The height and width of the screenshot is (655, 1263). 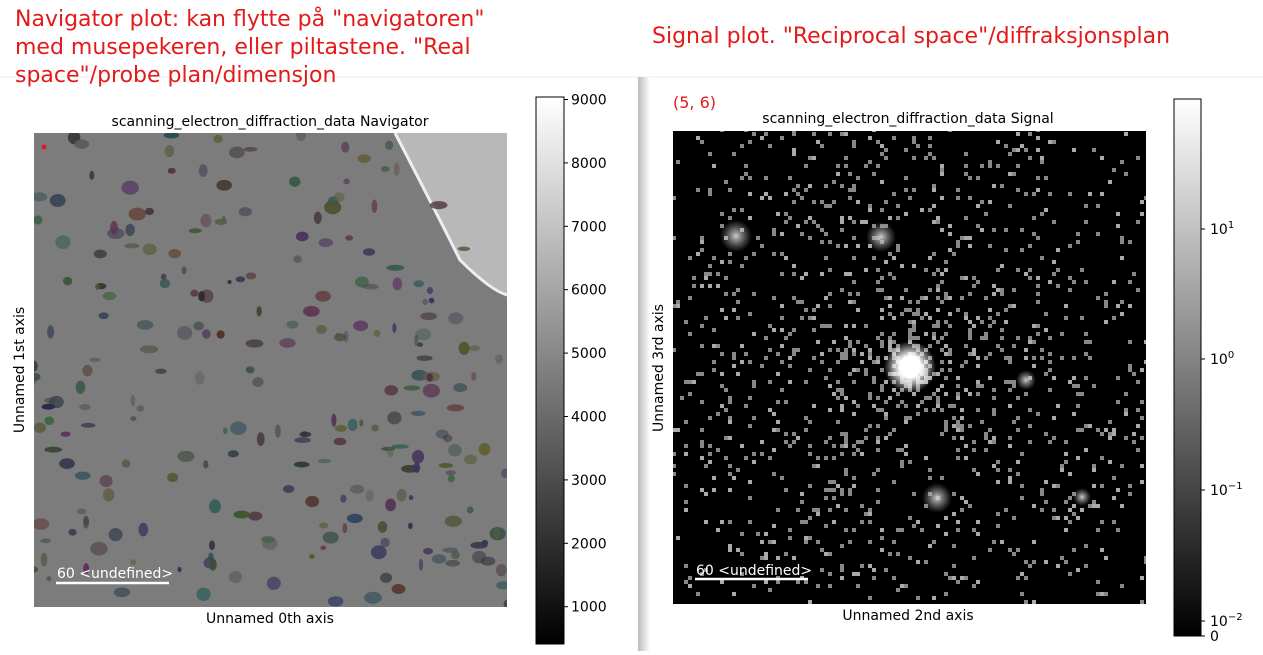 I want to click on x-axis-label: Unnamed 2nd axis, so click(x=907, y=616).